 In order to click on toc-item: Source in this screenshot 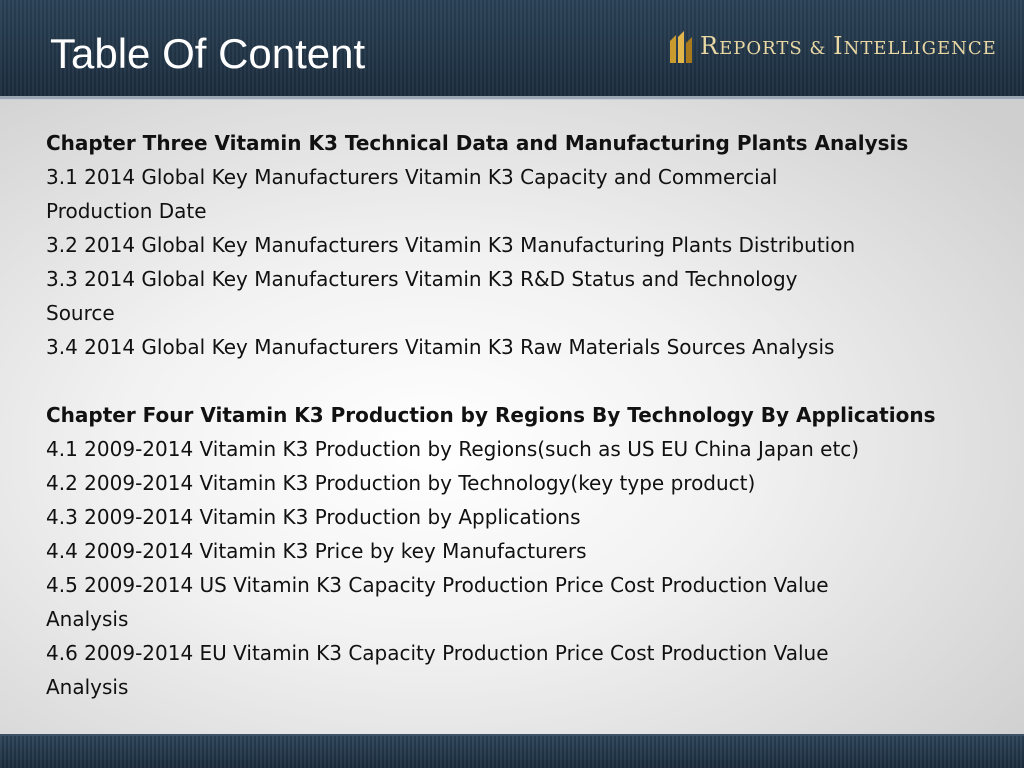, I will do `click(80, 313)`.